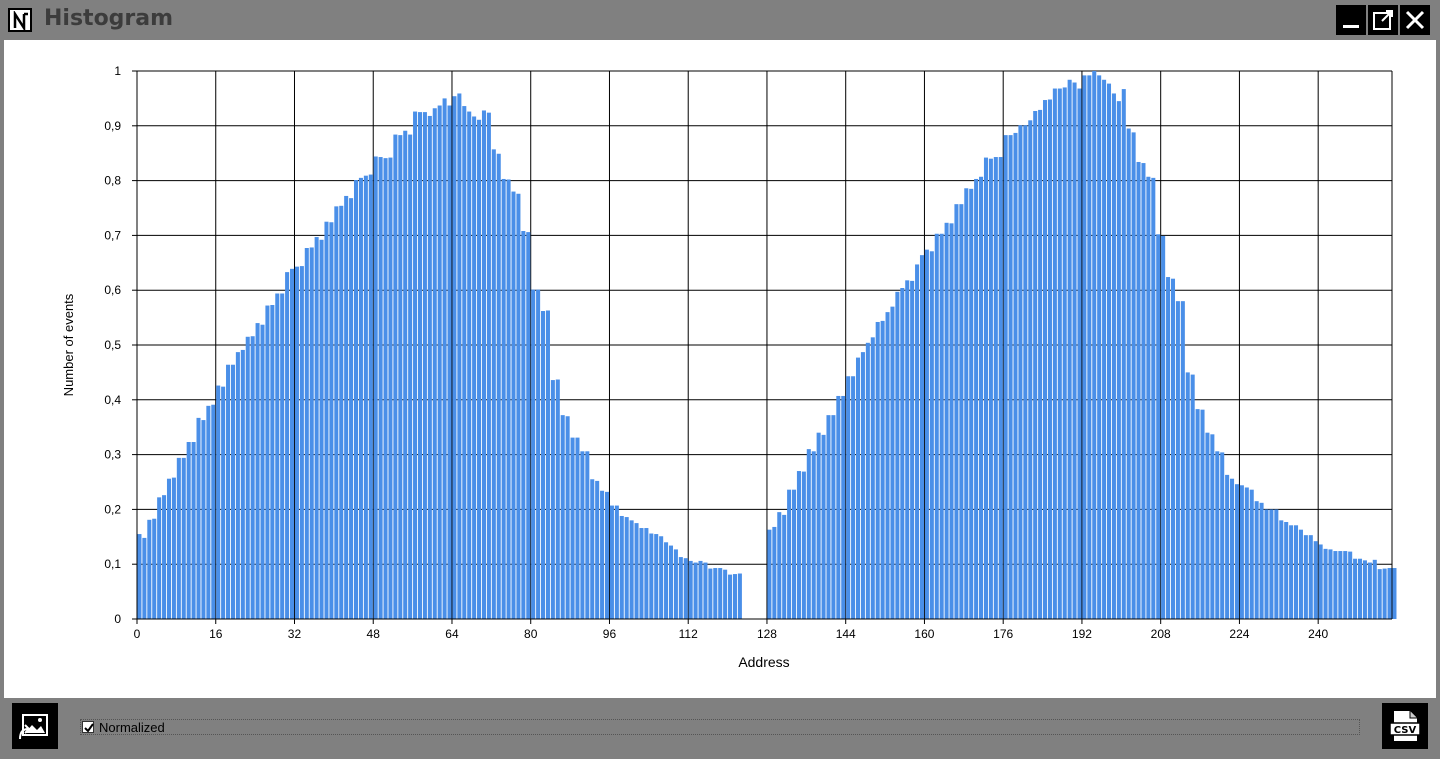  I want to click on normalized-checkbox, so click(88, 727).